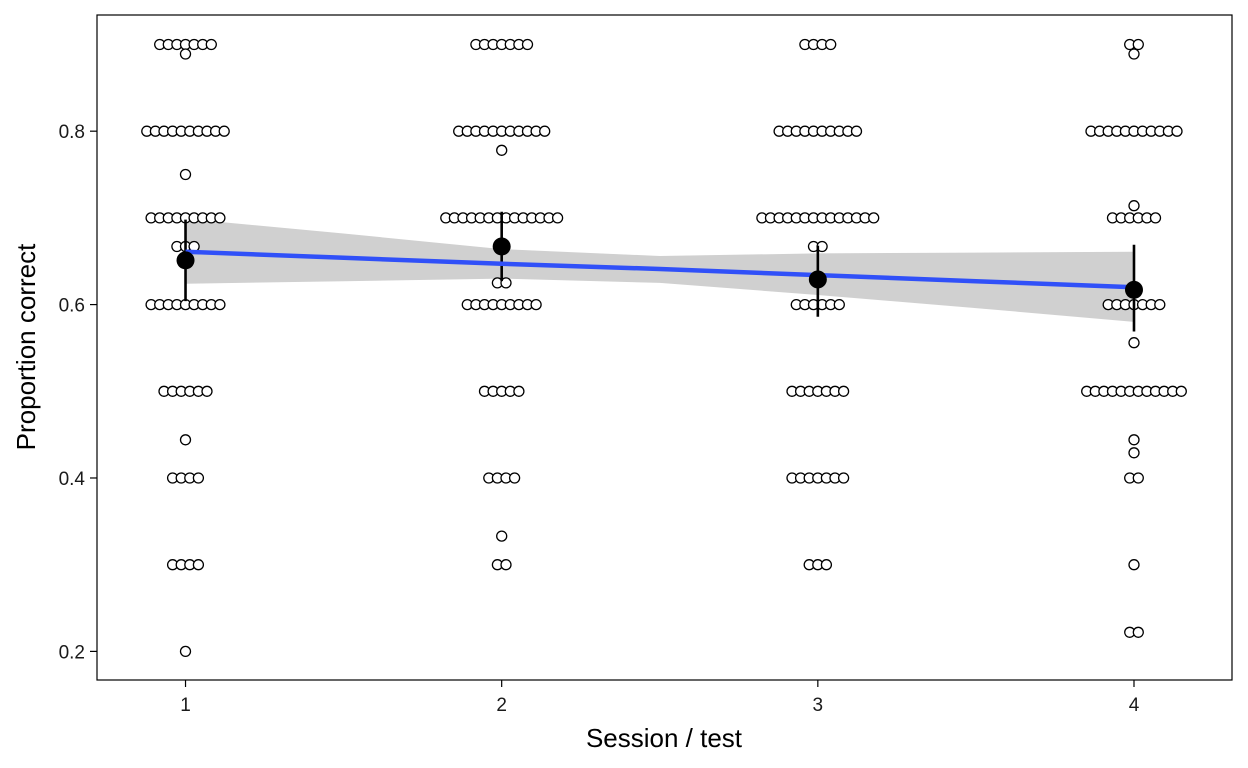 This screenshot has width=1248, height=768. Describe the element at coordinates (501, 705) in the screenshot. I see `x-tick-label: 2` at that location.